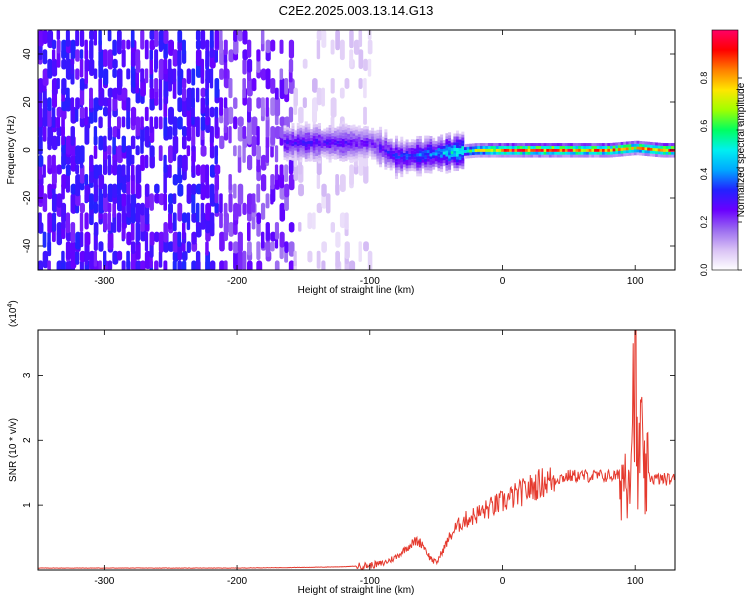 The height and width of the screenshot is (600, 750). Describe the element at coordinates (704, 126) in the screenshot. I see `colorbar-tick-label: 0.6` at that location.